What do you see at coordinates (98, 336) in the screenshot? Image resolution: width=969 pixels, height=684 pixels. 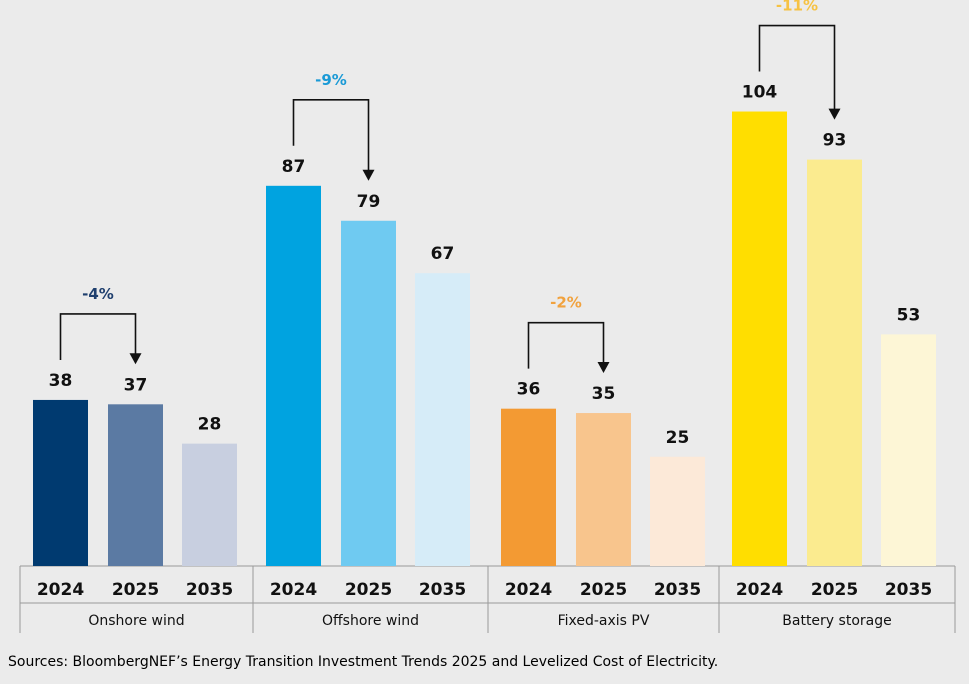 I see `change-bracket-onshore-wind` at bounding box center [98, 336].